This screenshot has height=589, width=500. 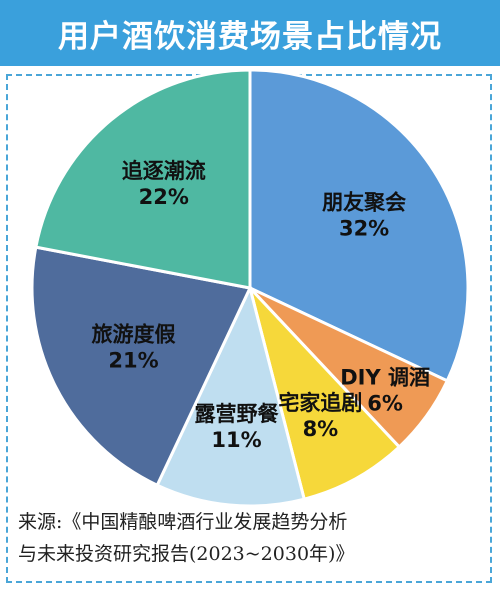 What do you see at coordinates (183, 522) in the screenshot?
I see `source-line-1: 来源:《中国精酿啤酒行业发展趋势分析` at bounding box center [183, 522].